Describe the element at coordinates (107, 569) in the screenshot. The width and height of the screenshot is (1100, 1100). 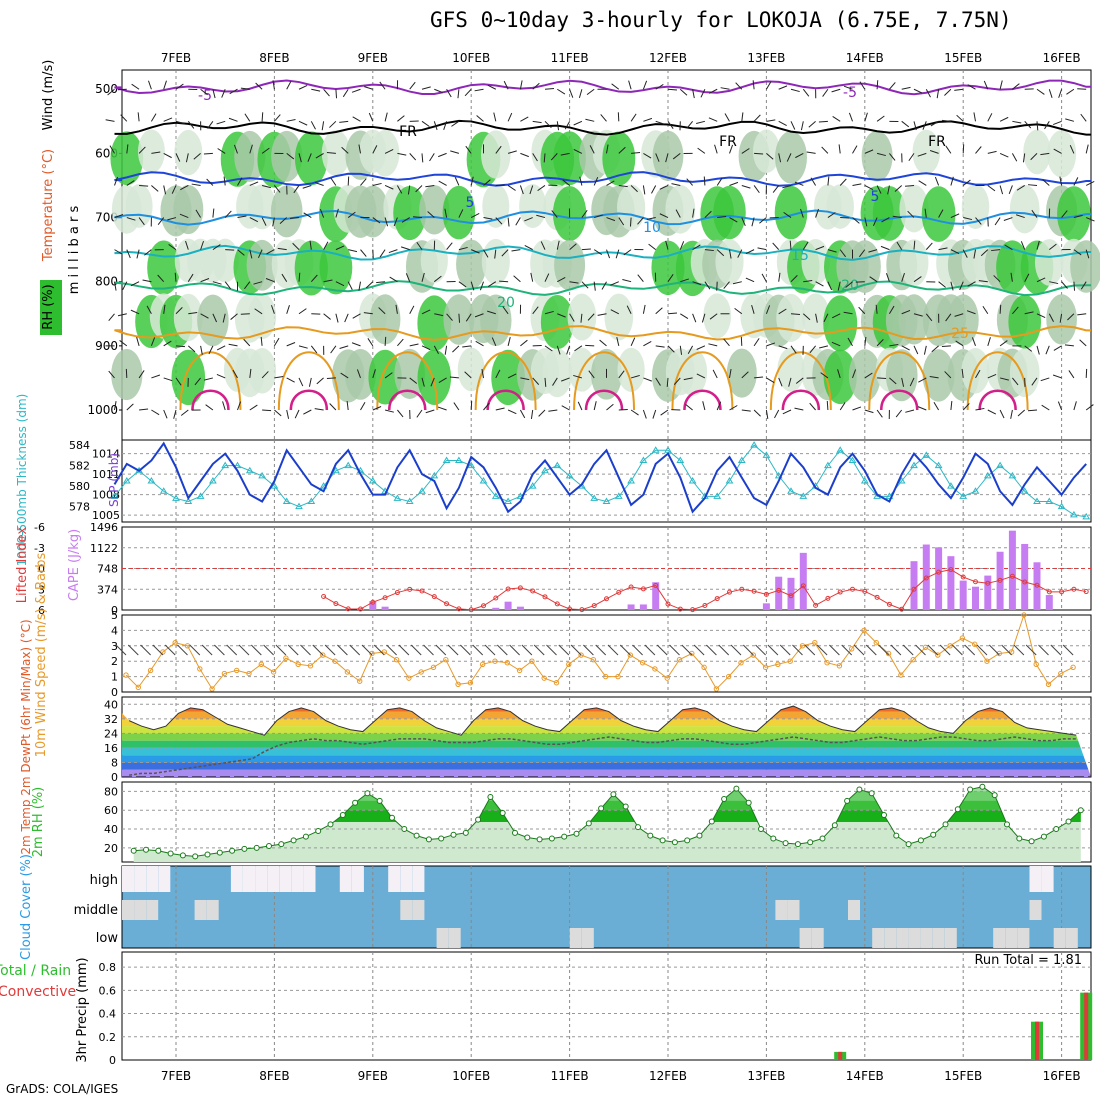
I see `ytick-cape: 748` at that location.